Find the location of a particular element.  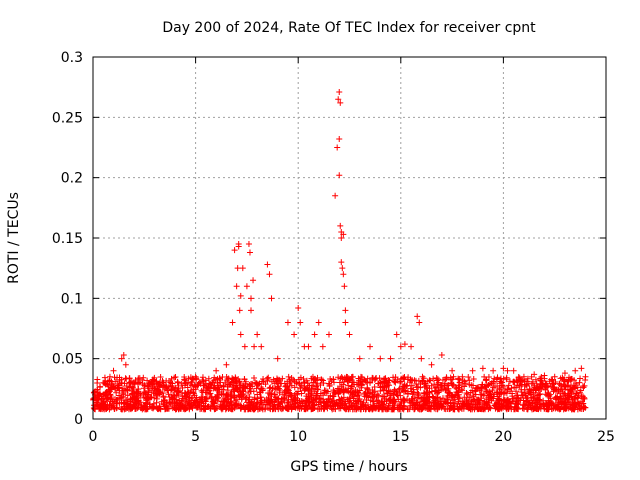

y-tick-label: 0.25 is located at coordinates (67, 118).